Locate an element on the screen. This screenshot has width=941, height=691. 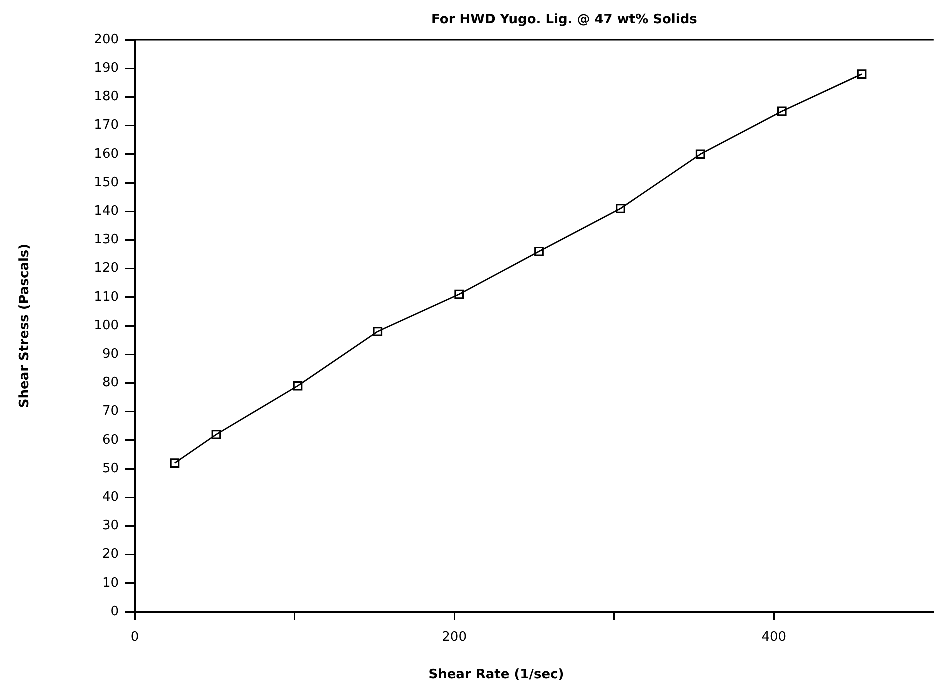
y-tick-label: 50 is located at coordinates (110, 468).